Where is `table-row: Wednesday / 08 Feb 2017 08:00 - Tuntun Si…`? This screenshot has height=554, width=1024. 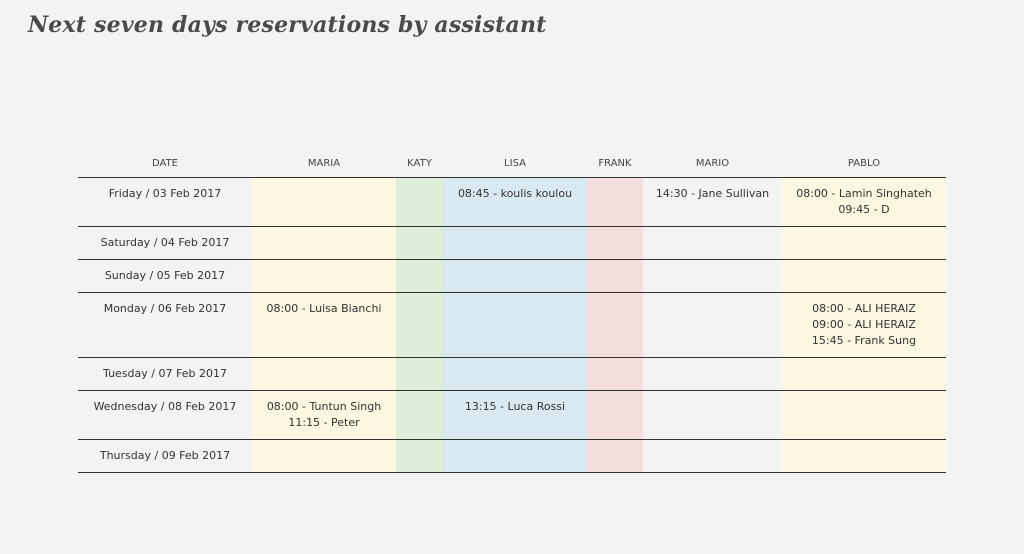
table-row: Wednesday / 08 Feb 2017 08:00 - Tuntun Si… is located at coordinates (512, 415).